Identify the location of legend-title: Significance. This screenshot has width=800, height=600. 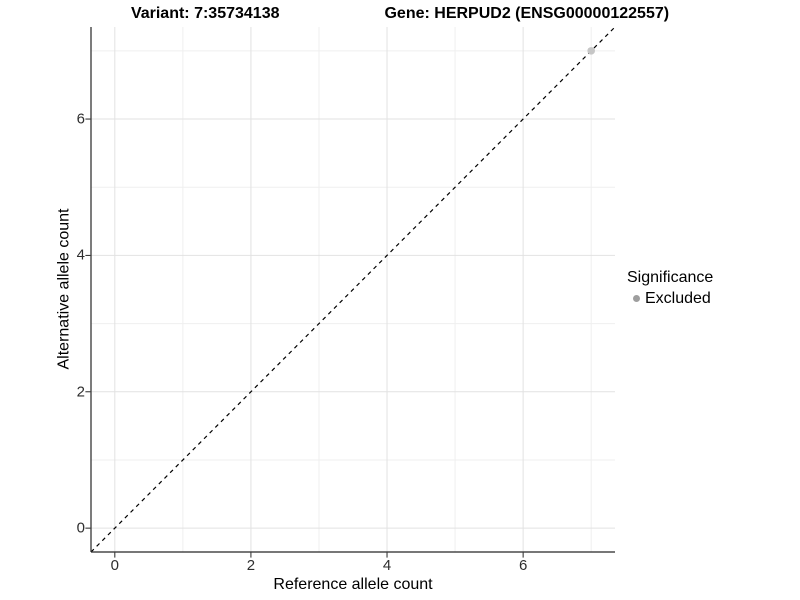
(670, 277).